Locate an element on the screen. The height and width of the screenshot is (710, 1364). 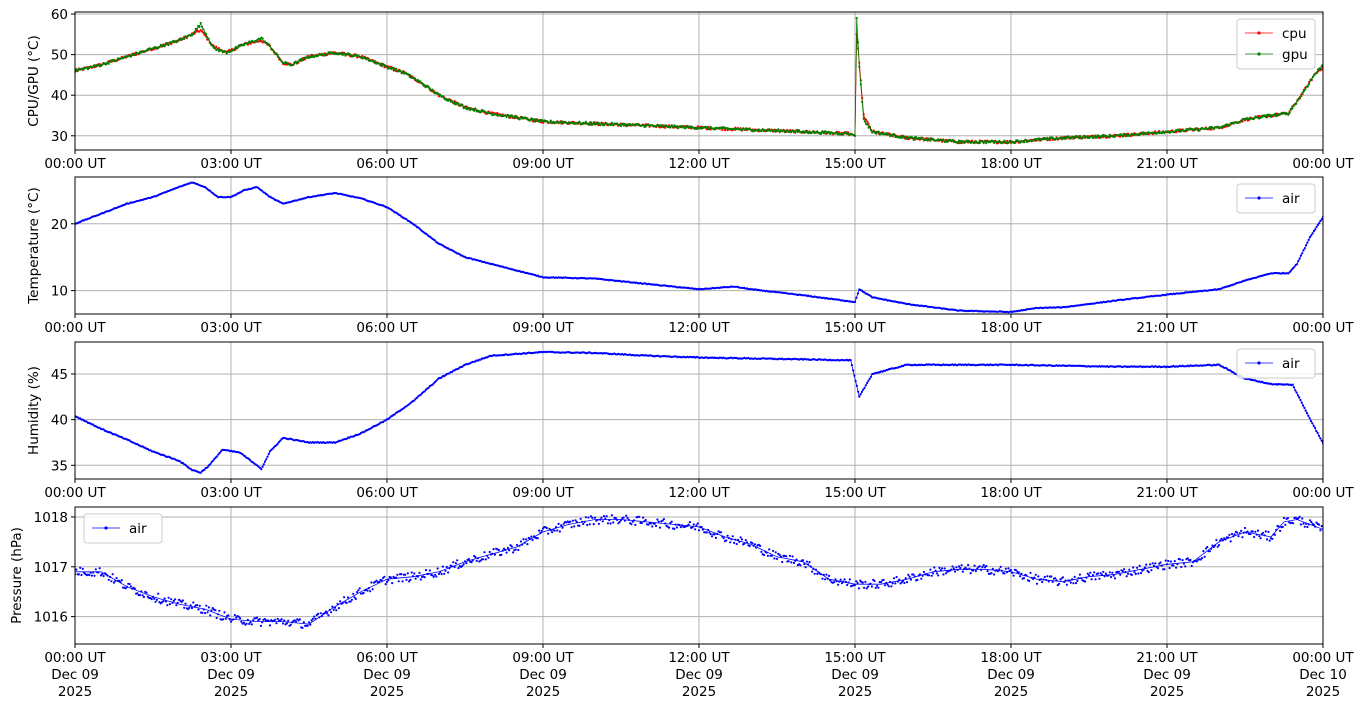
x-tick-label: 06:00 UT is located at coordinates (387, 328).